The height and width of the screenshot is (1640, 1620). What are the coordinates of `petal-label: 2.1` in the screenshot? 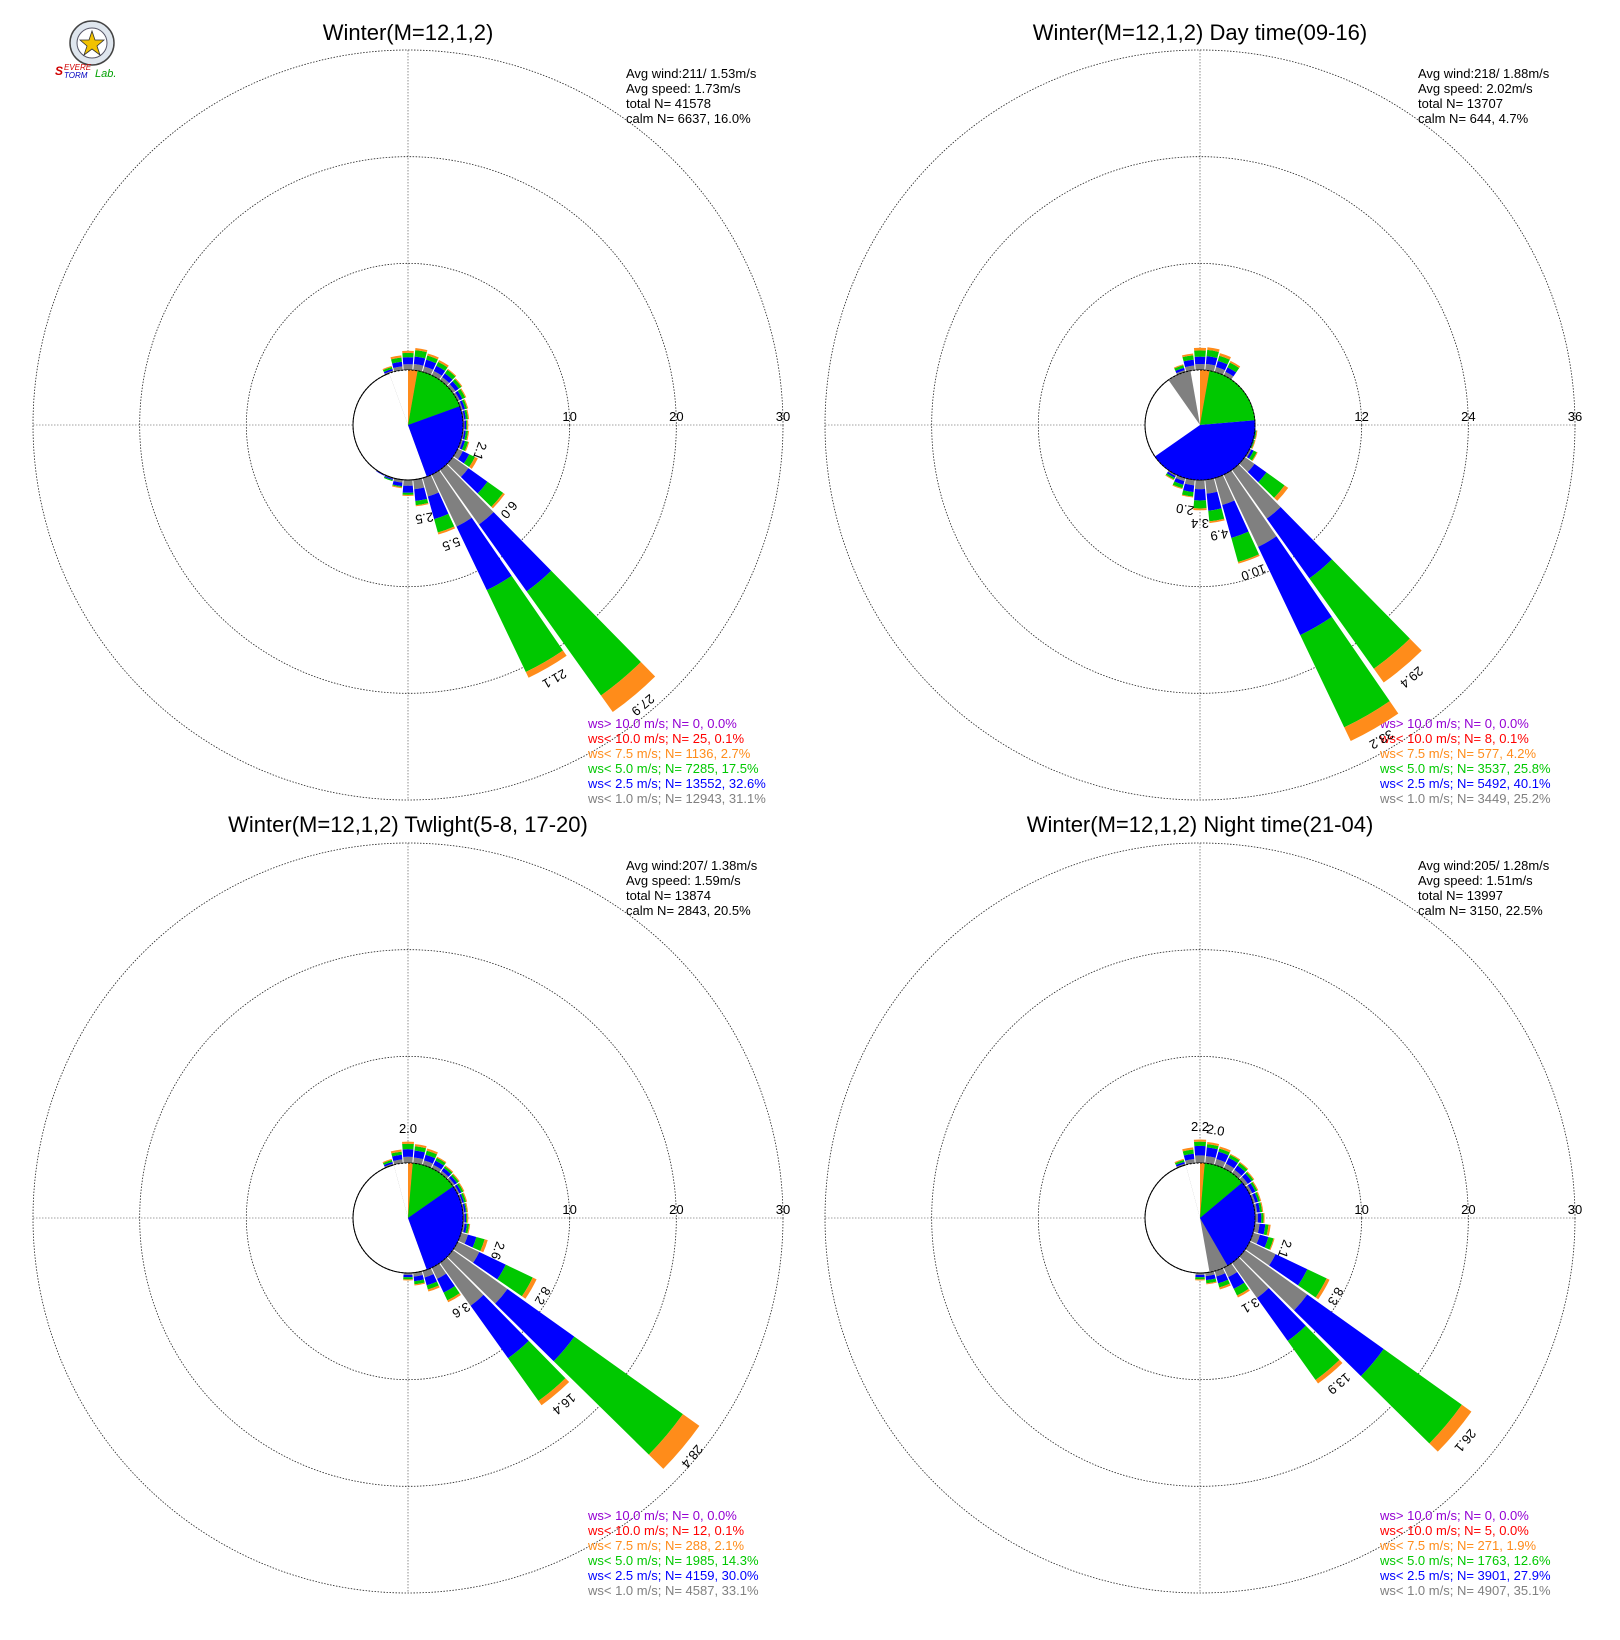 It's located at (1285, 1249).